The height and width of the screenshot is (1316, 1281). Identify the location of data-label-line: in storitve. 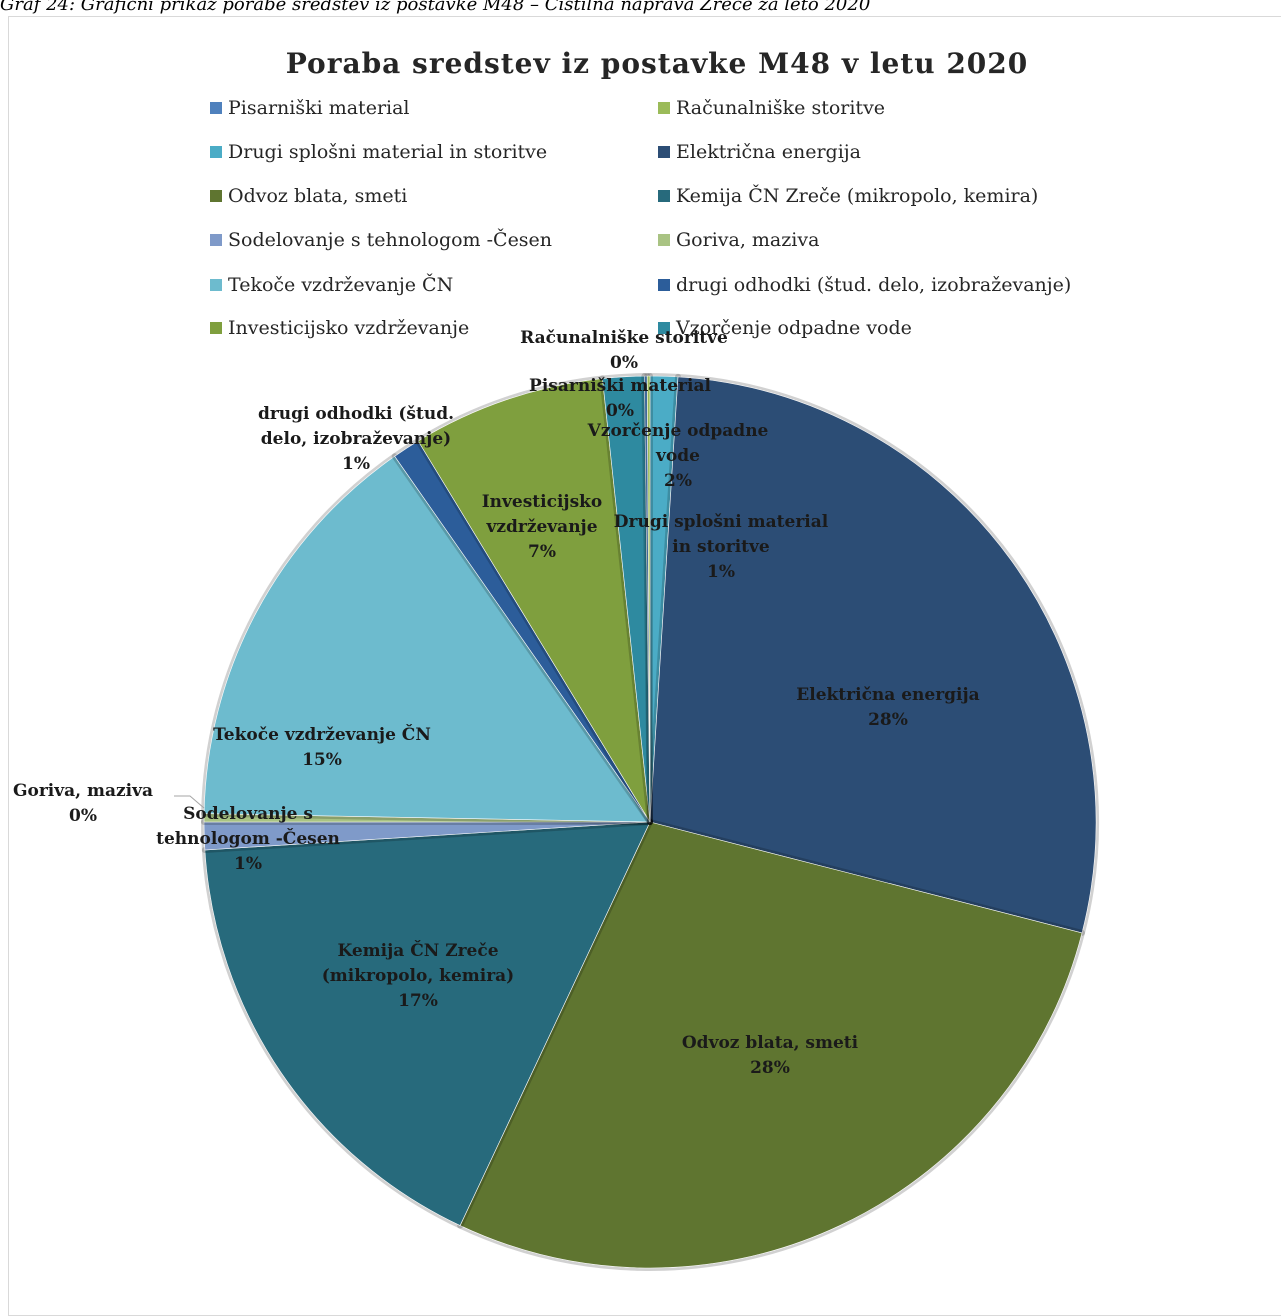
(721, 547).